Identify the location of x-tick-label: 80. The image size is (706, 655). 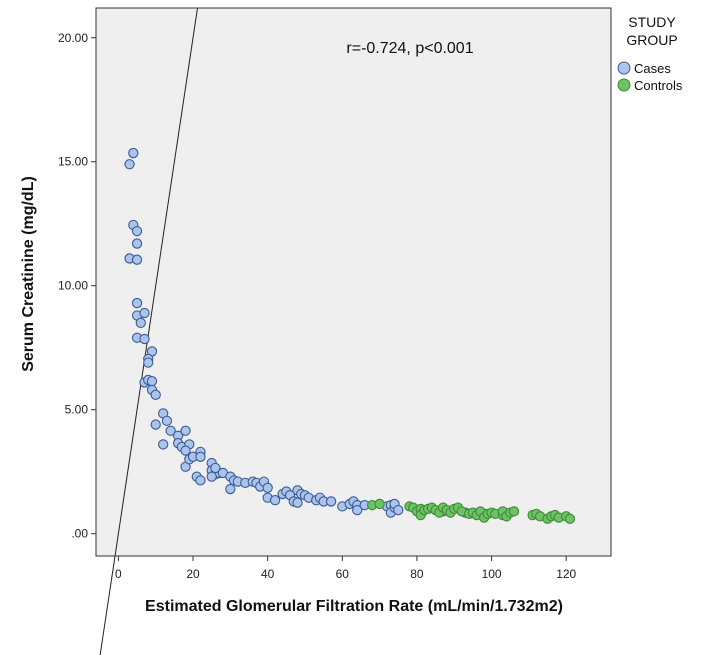
(417, 574).